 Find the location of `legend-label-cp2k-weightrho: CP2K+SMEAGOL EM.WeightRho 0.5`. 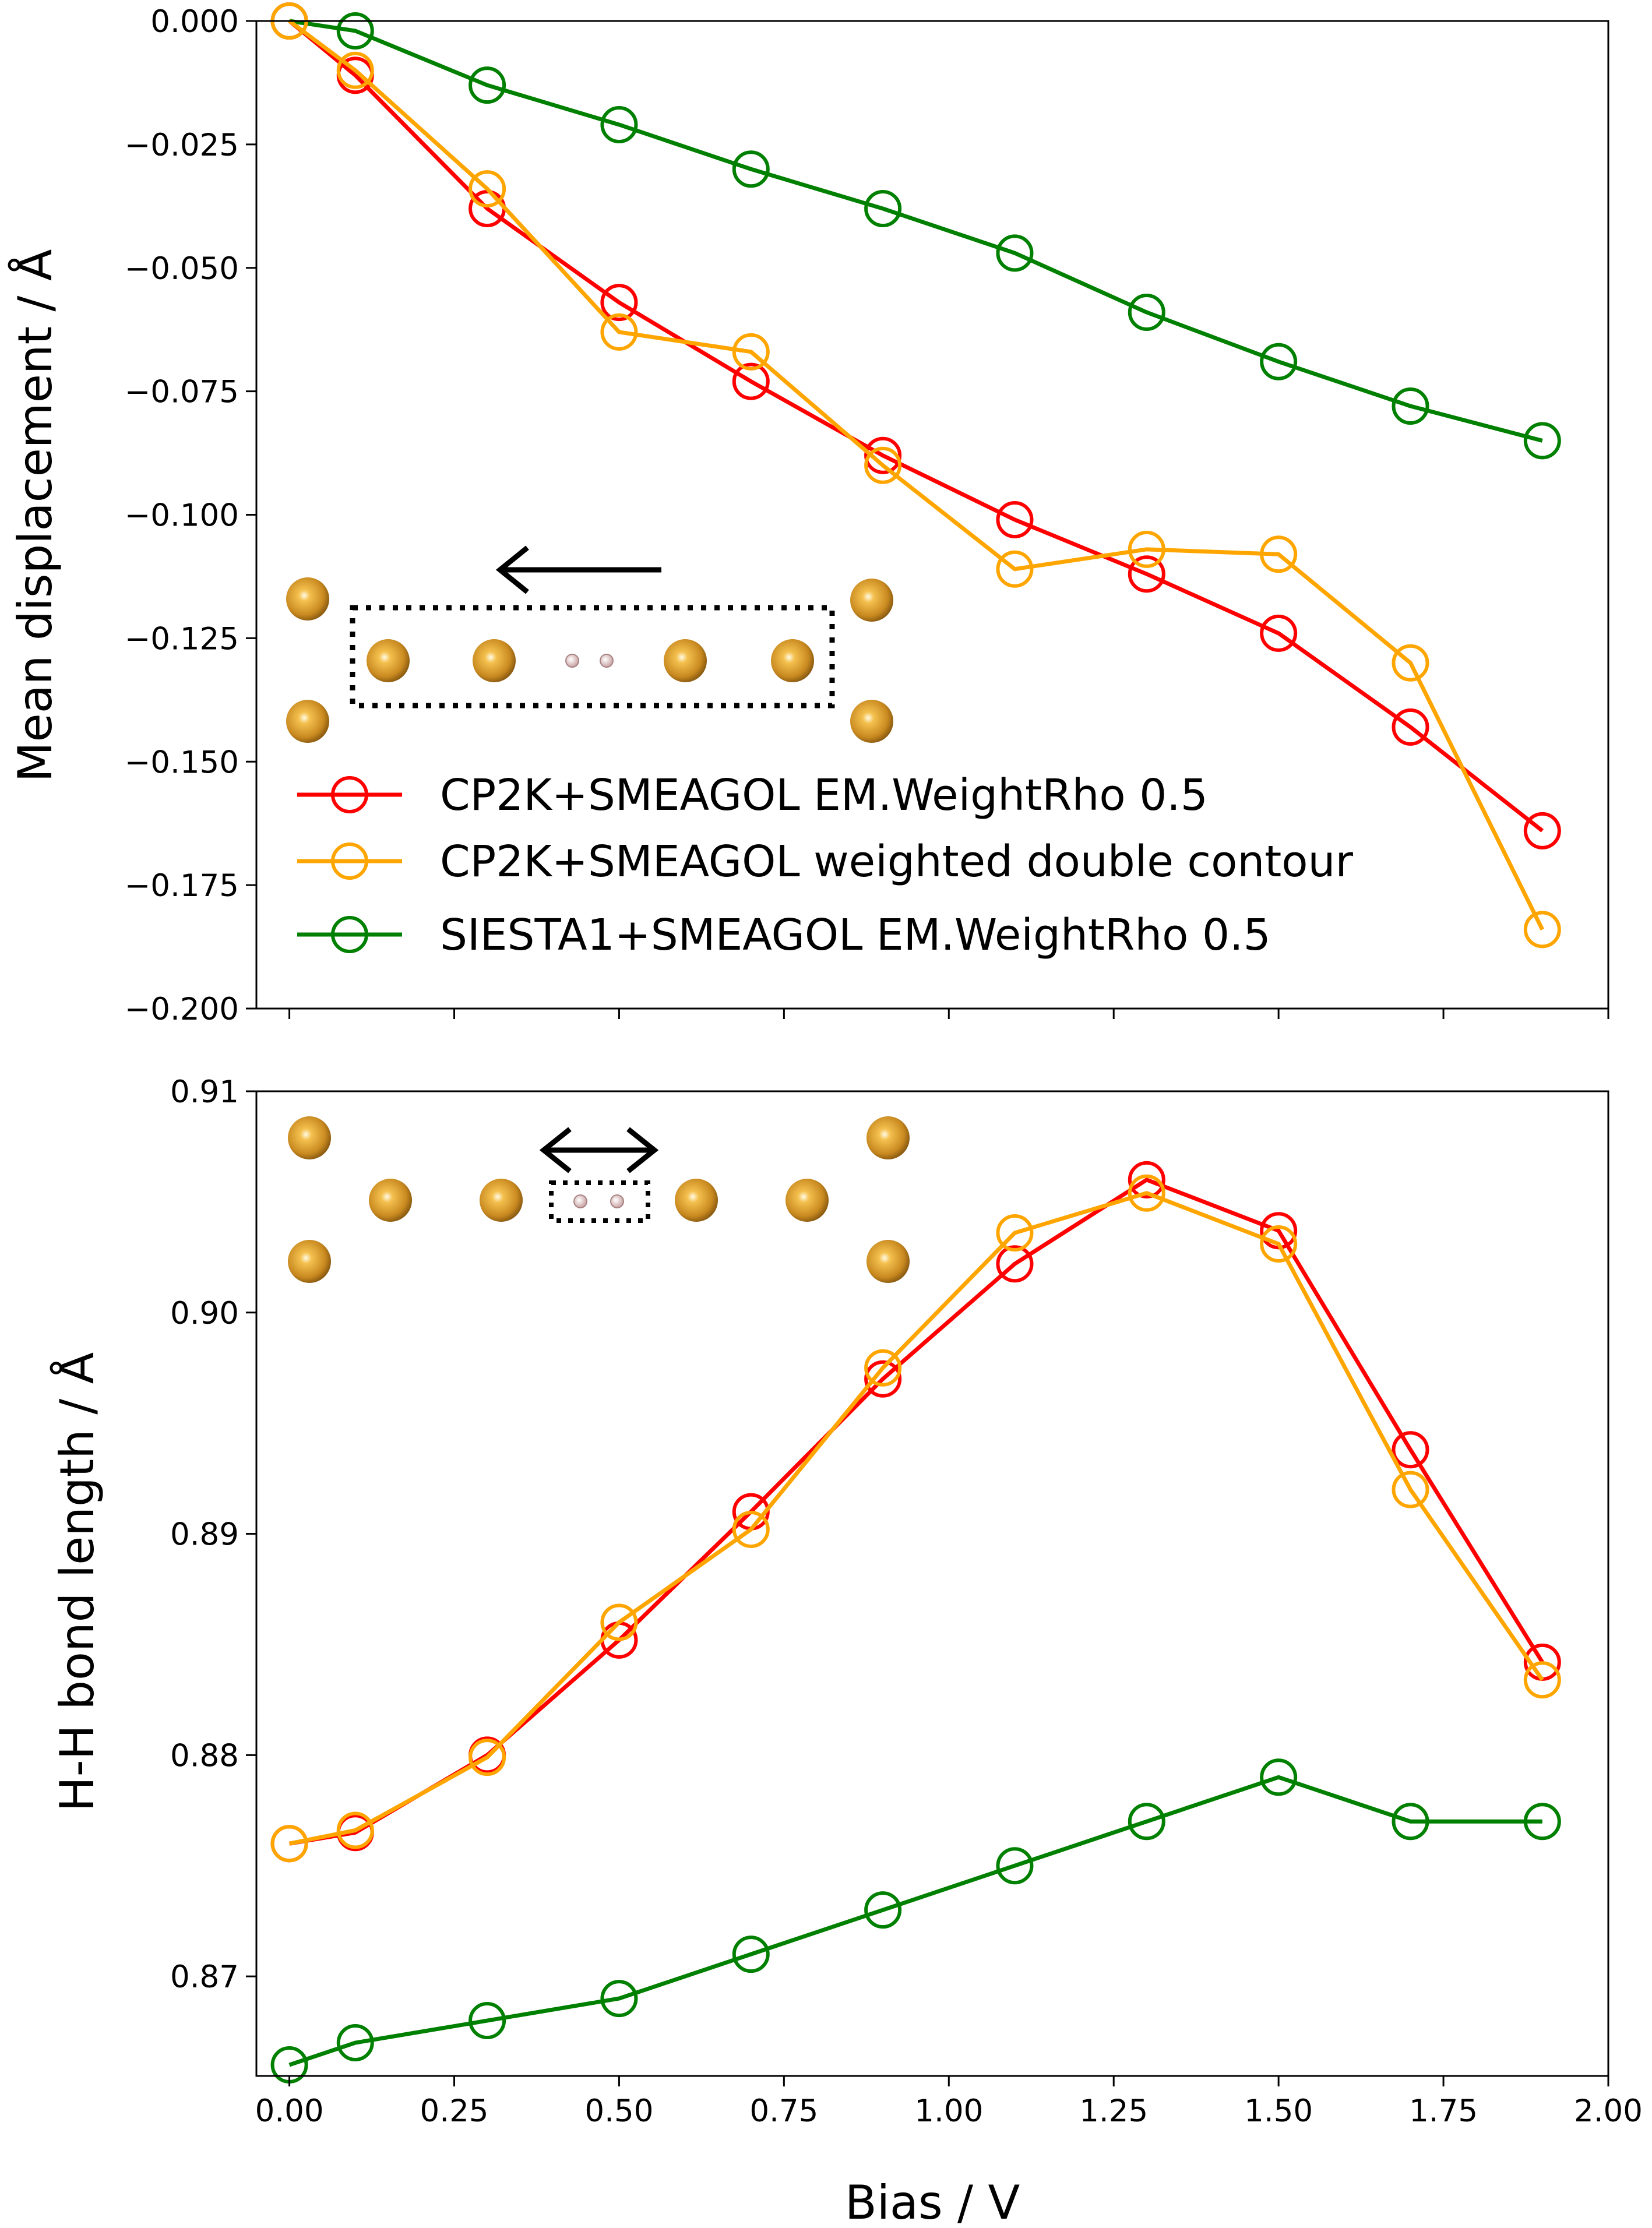

legend-label-cp2k-weightrho: CP2K+SMEAGOL EM.WeightRho 0.5 is located at coordinates (824, 795).